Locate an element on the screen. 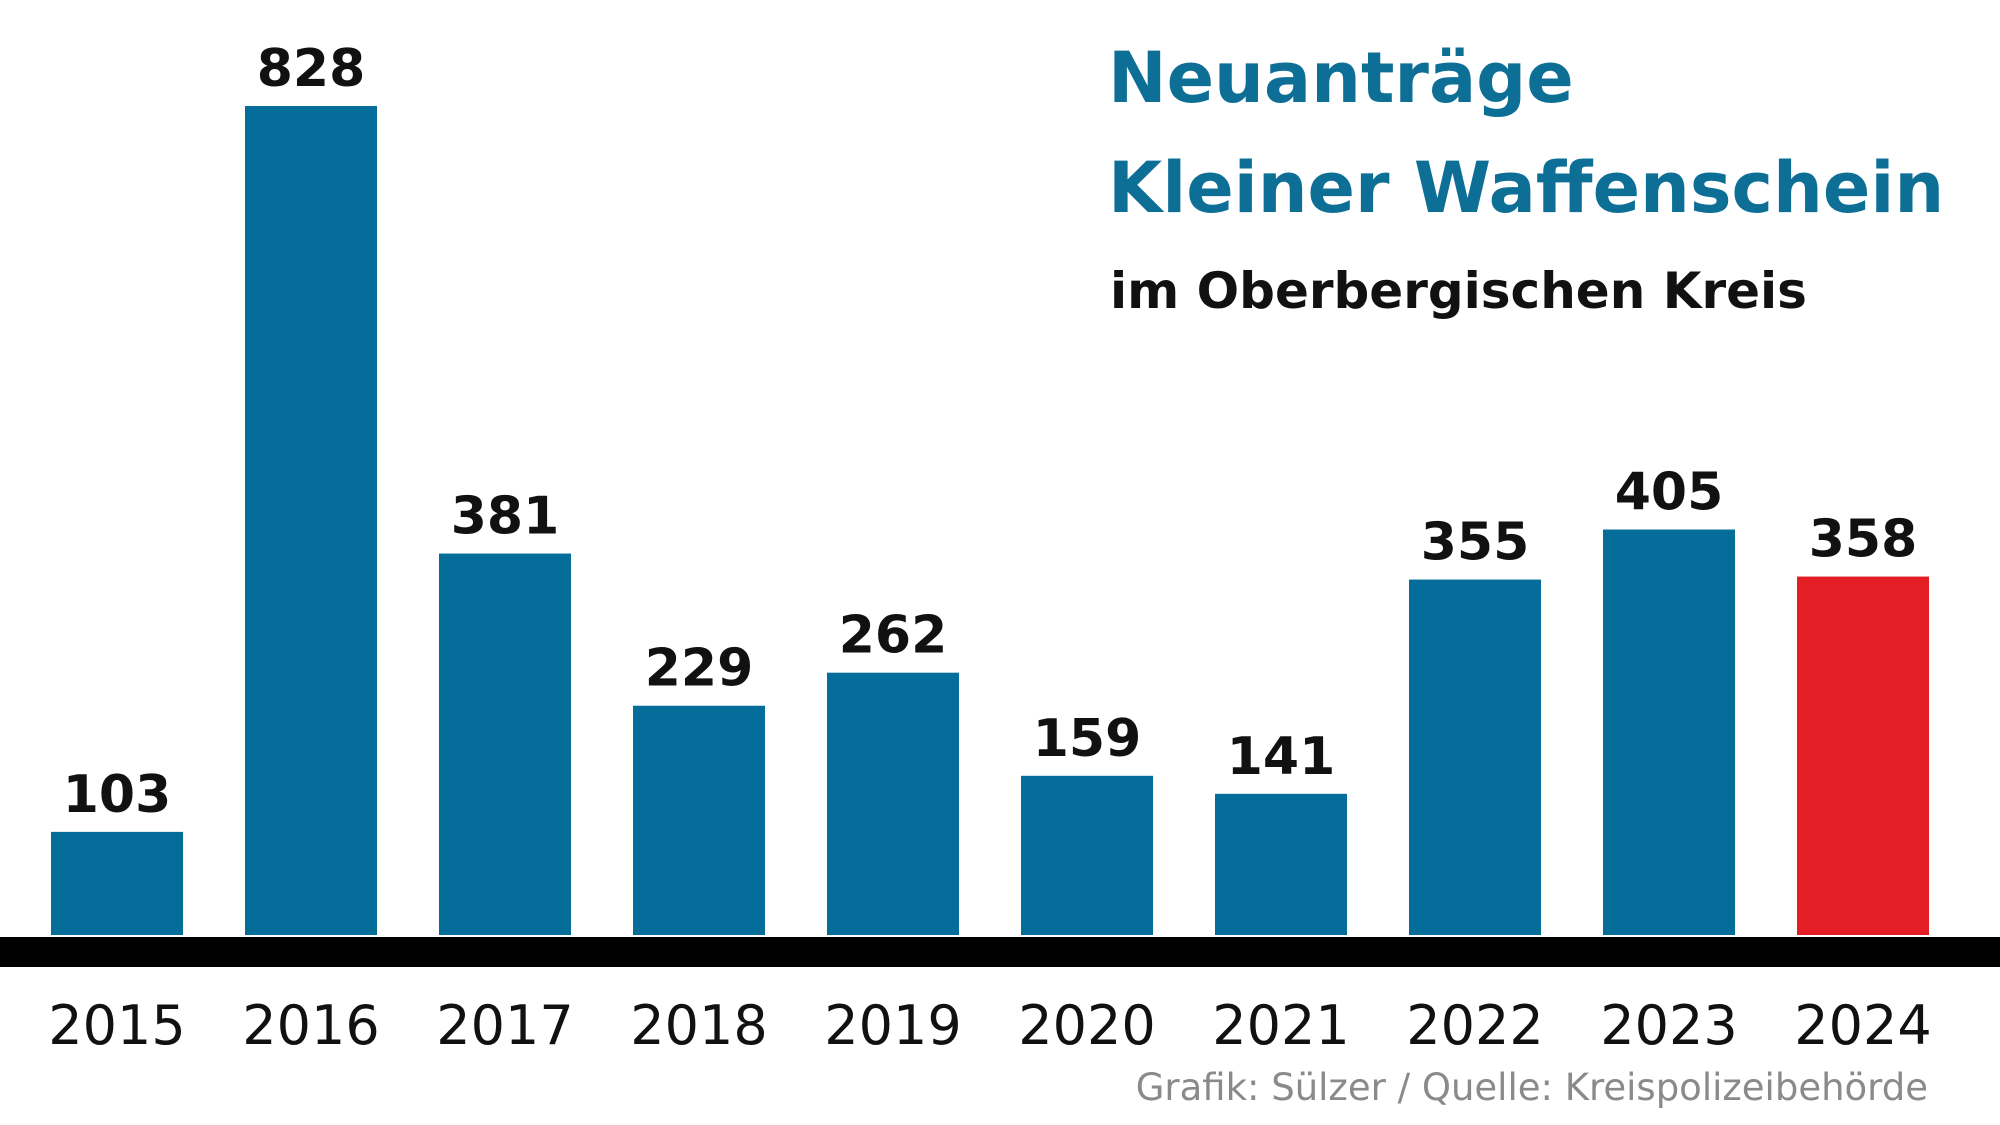  x-tick-label: 2024 is located at coordinates (1862, 1025).